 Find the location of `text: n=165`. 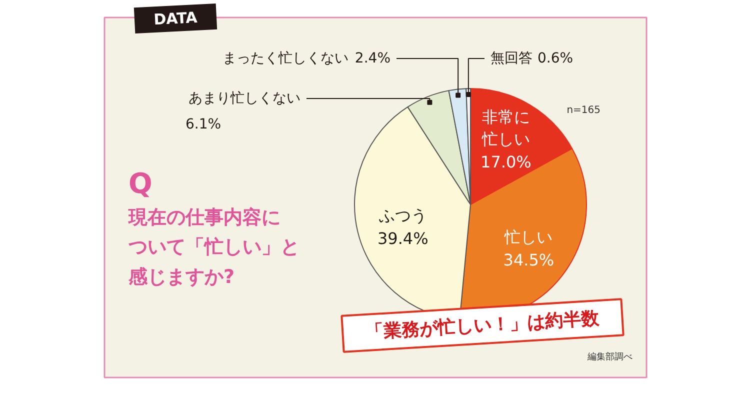

text: n=165 is located at coordinates (583, 110).